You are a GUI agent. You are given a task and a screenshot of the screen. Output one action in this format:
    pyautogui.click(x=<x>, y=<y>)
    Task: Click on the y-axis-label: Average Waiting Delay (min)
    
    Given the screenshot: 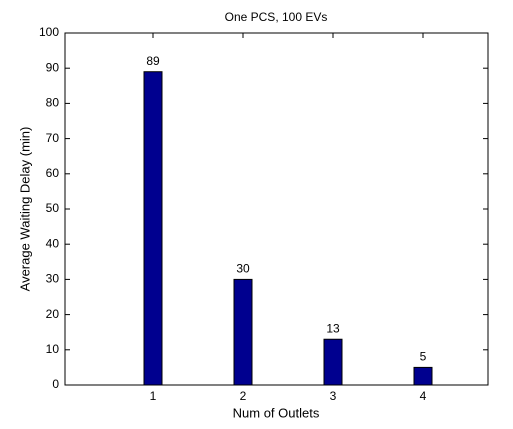 What is the action you would take?
    pyautogui.click(x=24, y=209)
    